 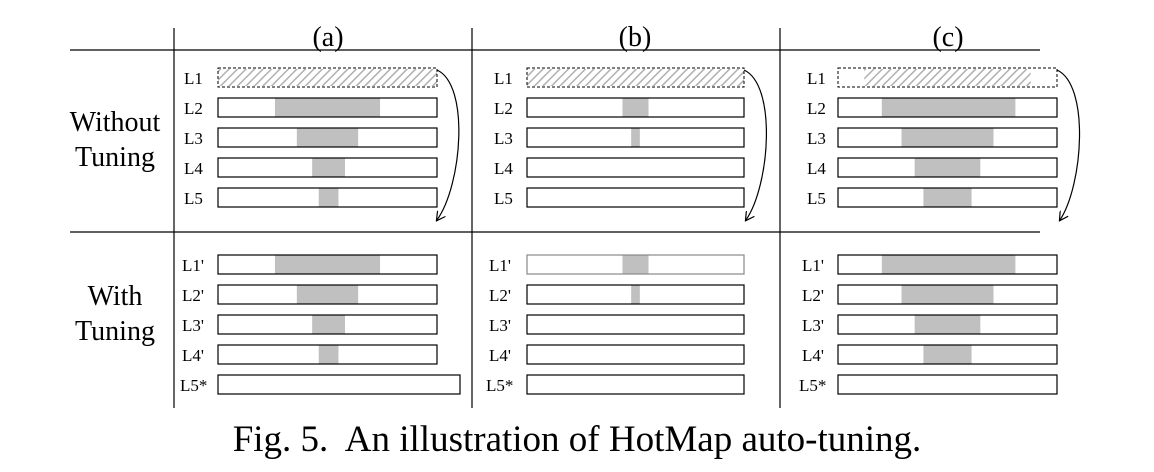 I want to click on level-bar-b-L4, so click(x=635, y=167).